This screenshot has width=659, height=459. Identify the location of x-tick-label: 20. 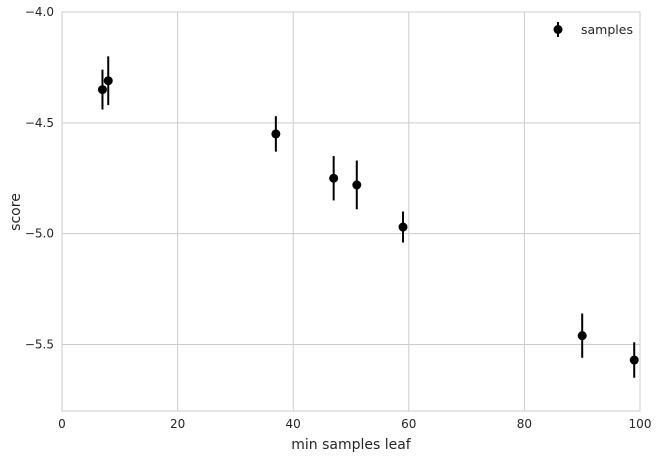
(177, 424).